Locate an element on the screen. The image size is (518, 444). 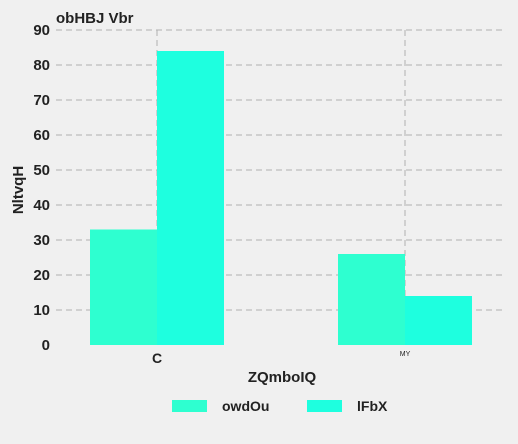
legend: owdOu lFbX is located at coordinates (280, 406).